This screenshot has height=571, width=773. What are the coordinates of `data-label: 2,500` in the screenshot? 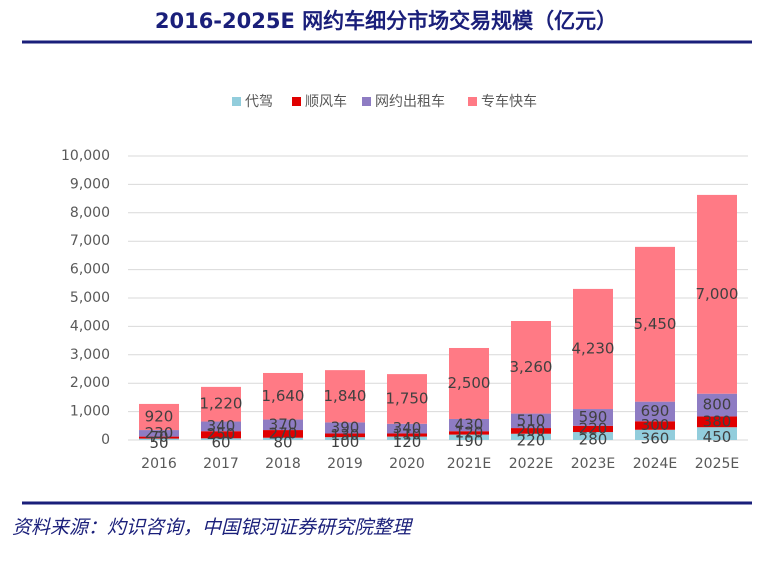 It's located at (469, 383).